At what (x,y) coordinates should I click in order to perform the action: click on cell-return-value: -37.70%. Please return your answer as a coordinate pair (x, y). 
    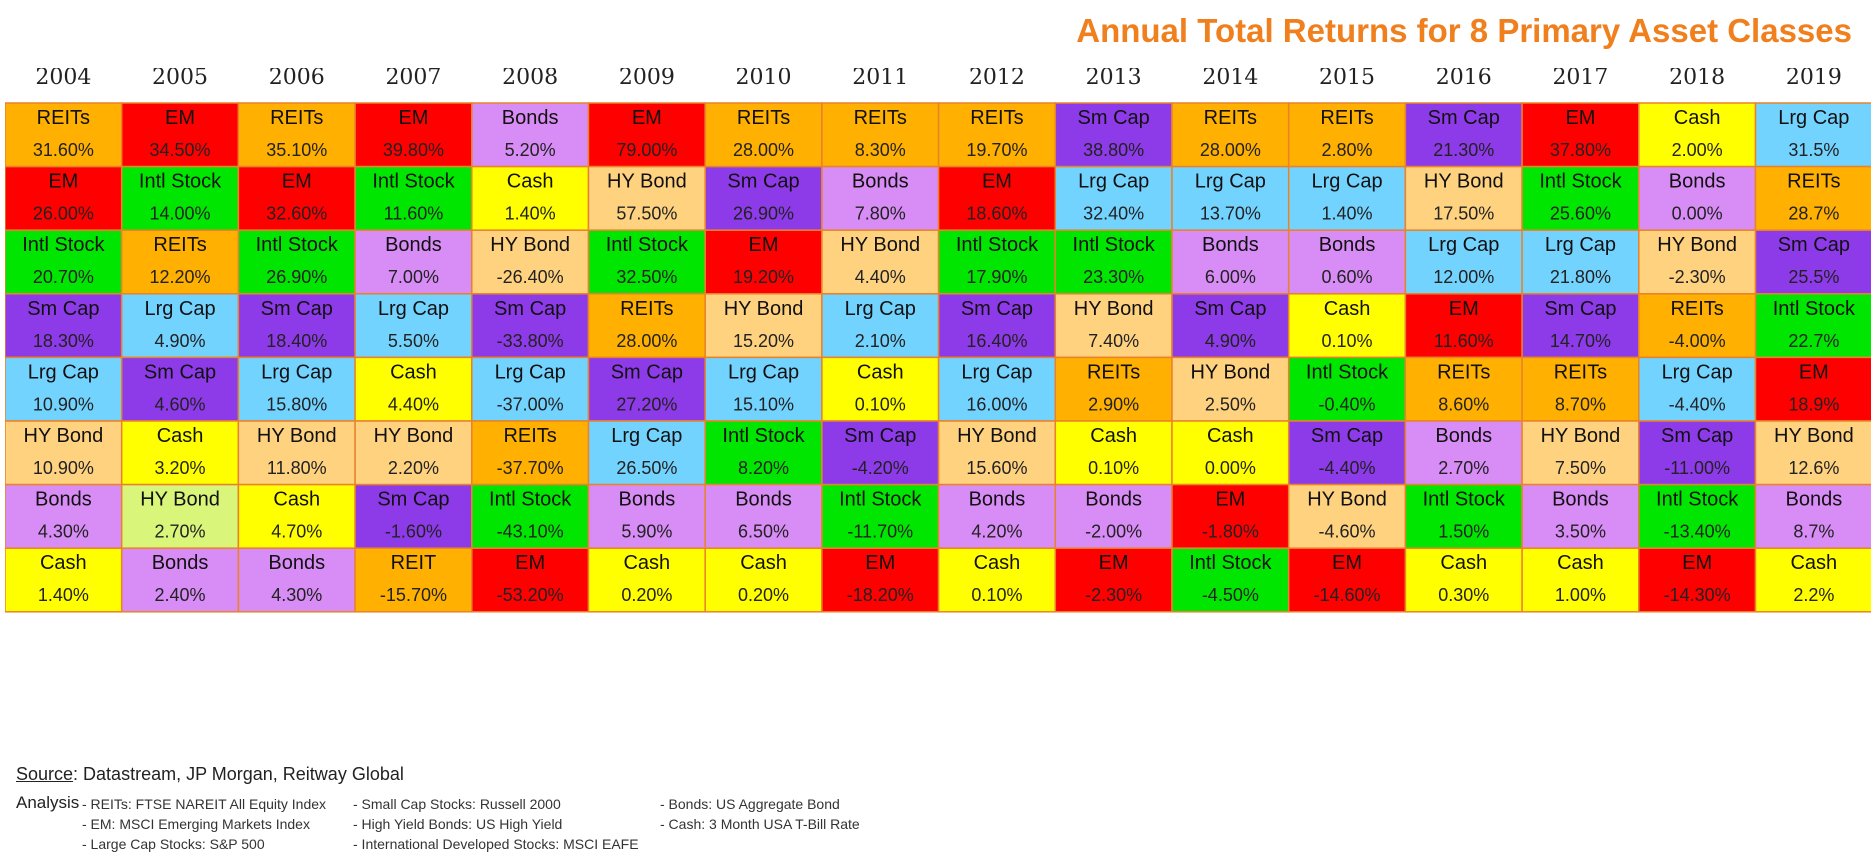
    Looking at the image, I should click on (530, 468).